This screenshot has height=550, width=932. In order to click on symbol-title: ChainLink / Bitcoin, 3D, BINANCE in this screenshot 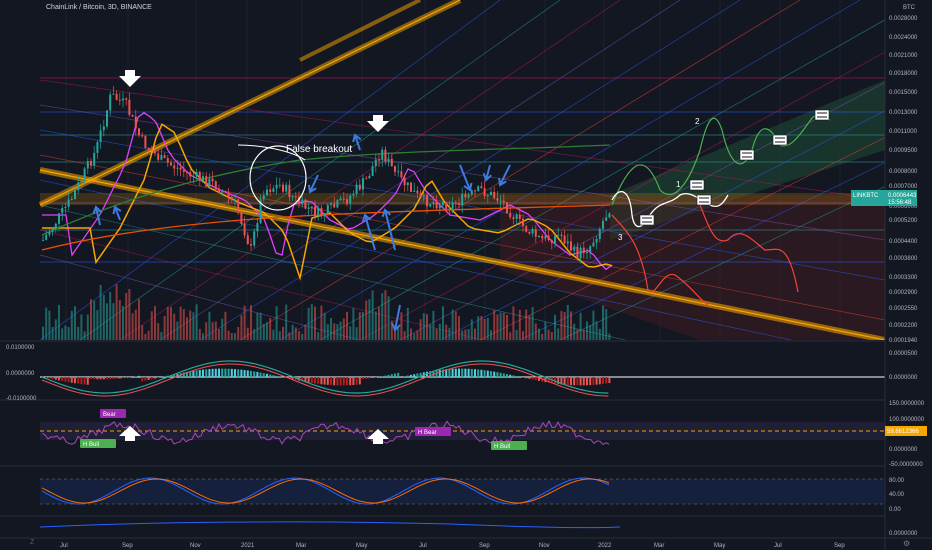, I will do `click(99, 7)`.